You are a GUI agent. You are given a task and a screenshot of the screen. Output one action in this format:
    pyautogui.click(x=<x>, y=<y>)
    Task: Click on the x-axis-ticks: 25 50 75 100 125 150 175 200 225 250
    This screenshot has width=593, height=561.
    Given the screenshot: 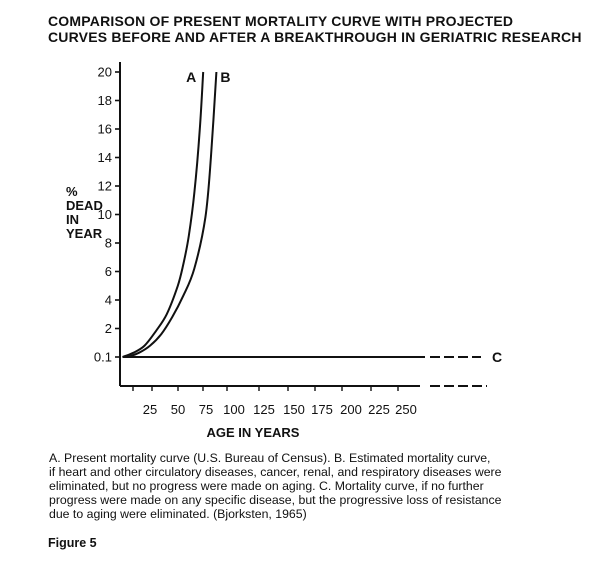 What is the action you would take?
    pyautogui.click(x=274, y=401)
    